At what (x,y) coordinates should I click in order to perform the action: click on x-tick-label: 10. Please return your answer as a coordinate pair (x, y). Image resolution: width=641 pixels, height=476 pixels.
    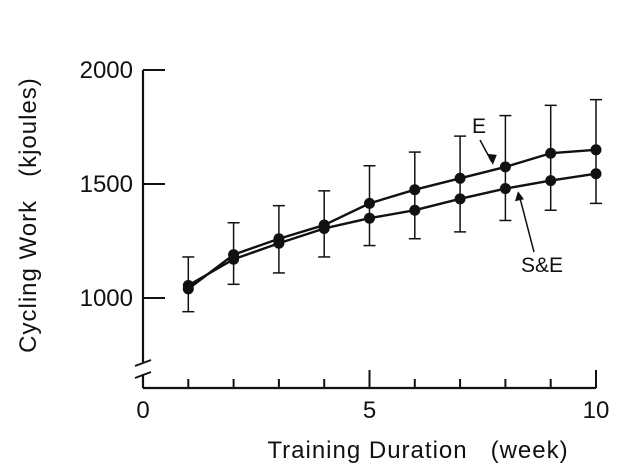
    Looking at the image, I should click on (596, 410).